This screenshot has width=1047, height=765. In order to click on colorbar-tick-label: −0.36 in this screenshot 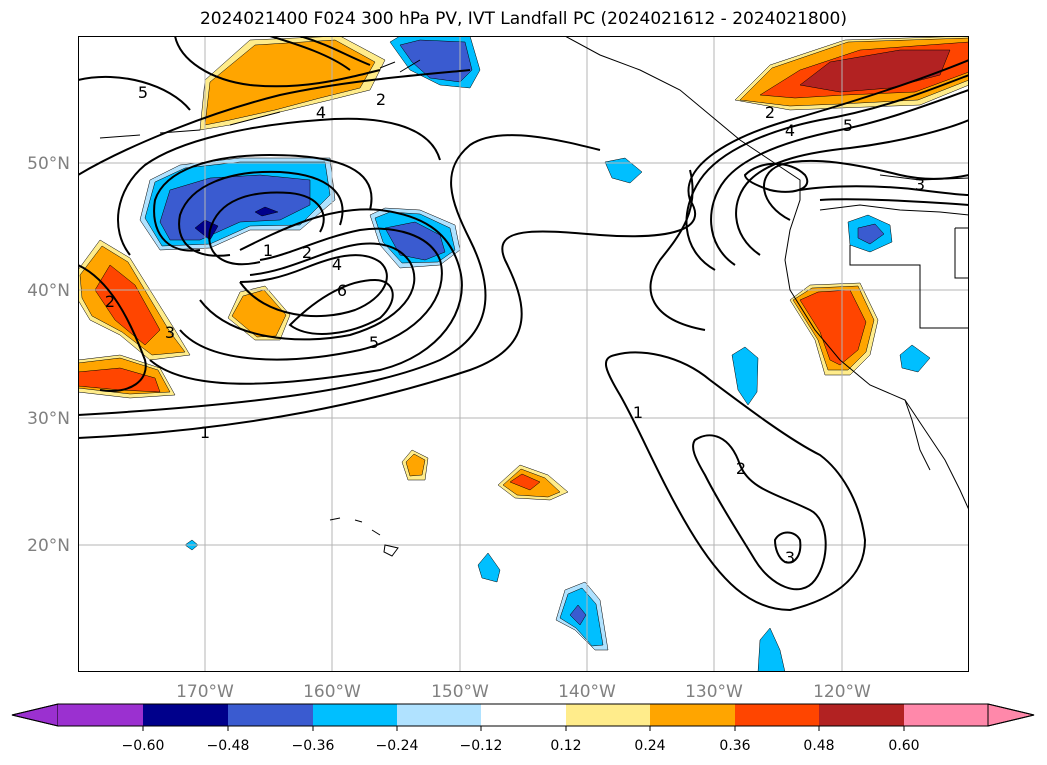, I will do `click(313, 746)`.